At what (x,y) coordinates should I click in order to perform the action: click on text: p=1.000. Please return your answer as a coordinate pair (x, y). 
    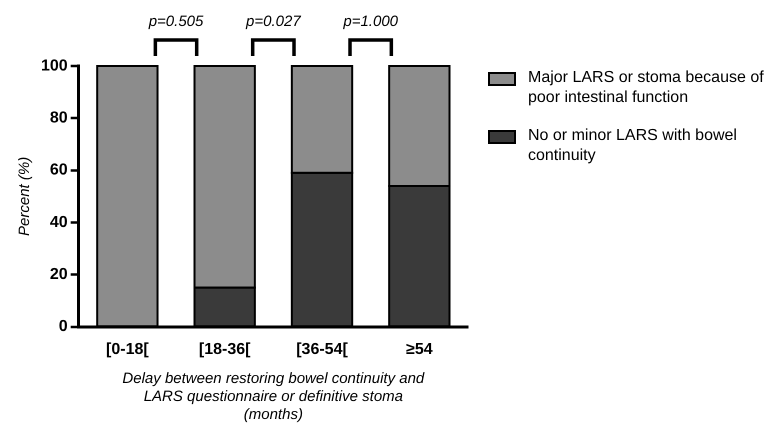
    Looking at the image, I should click on (370, 21).